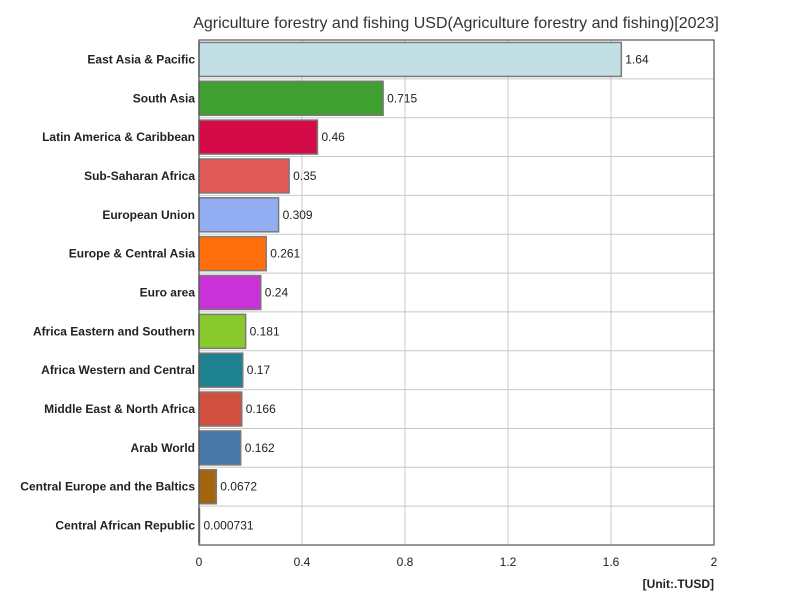  I want to click on unit-label: [Unit:.TUSD], so click(678, 584).